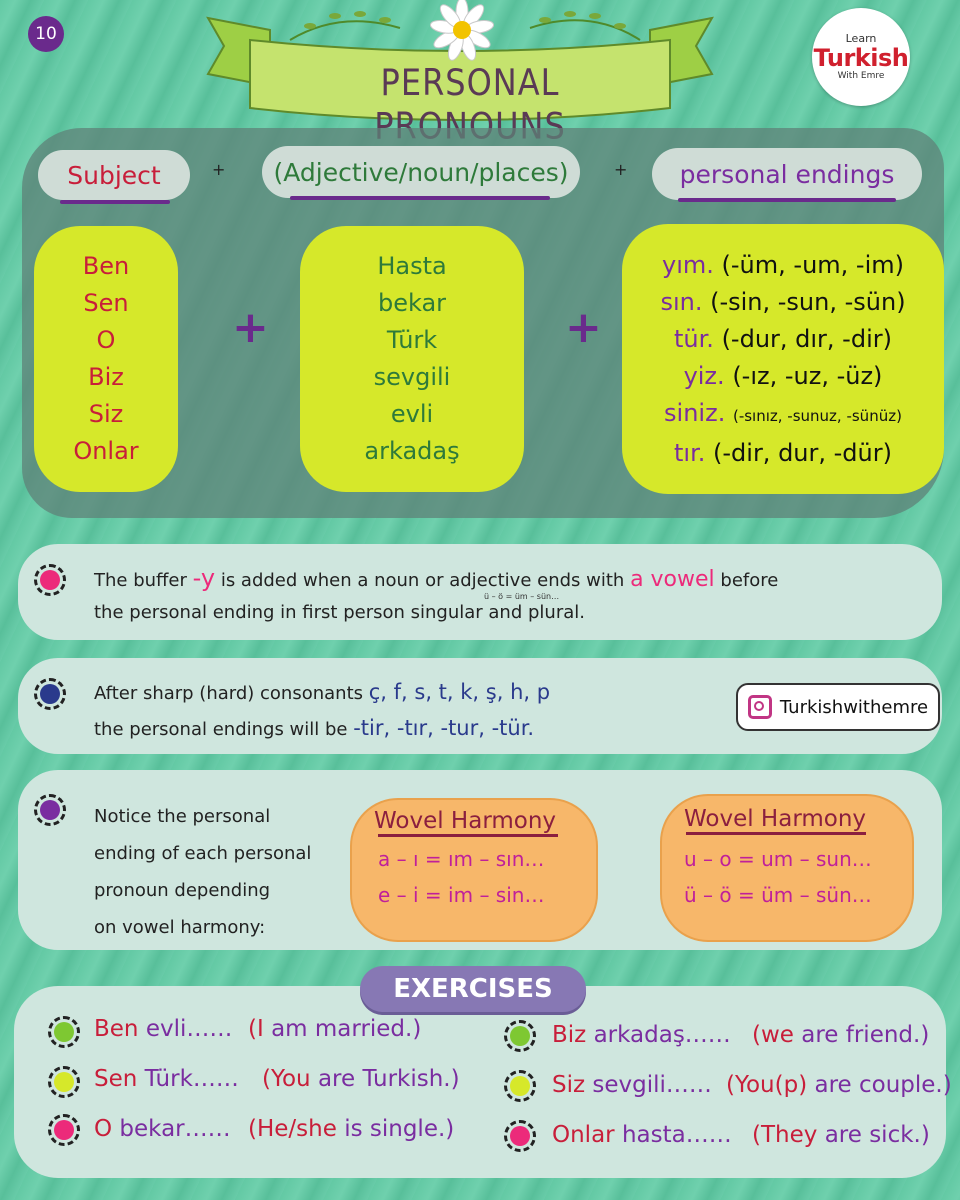 The width and height of the screenshot is (960, 1200). I want to click on pronoun-5: Siz, so click(106, 414).